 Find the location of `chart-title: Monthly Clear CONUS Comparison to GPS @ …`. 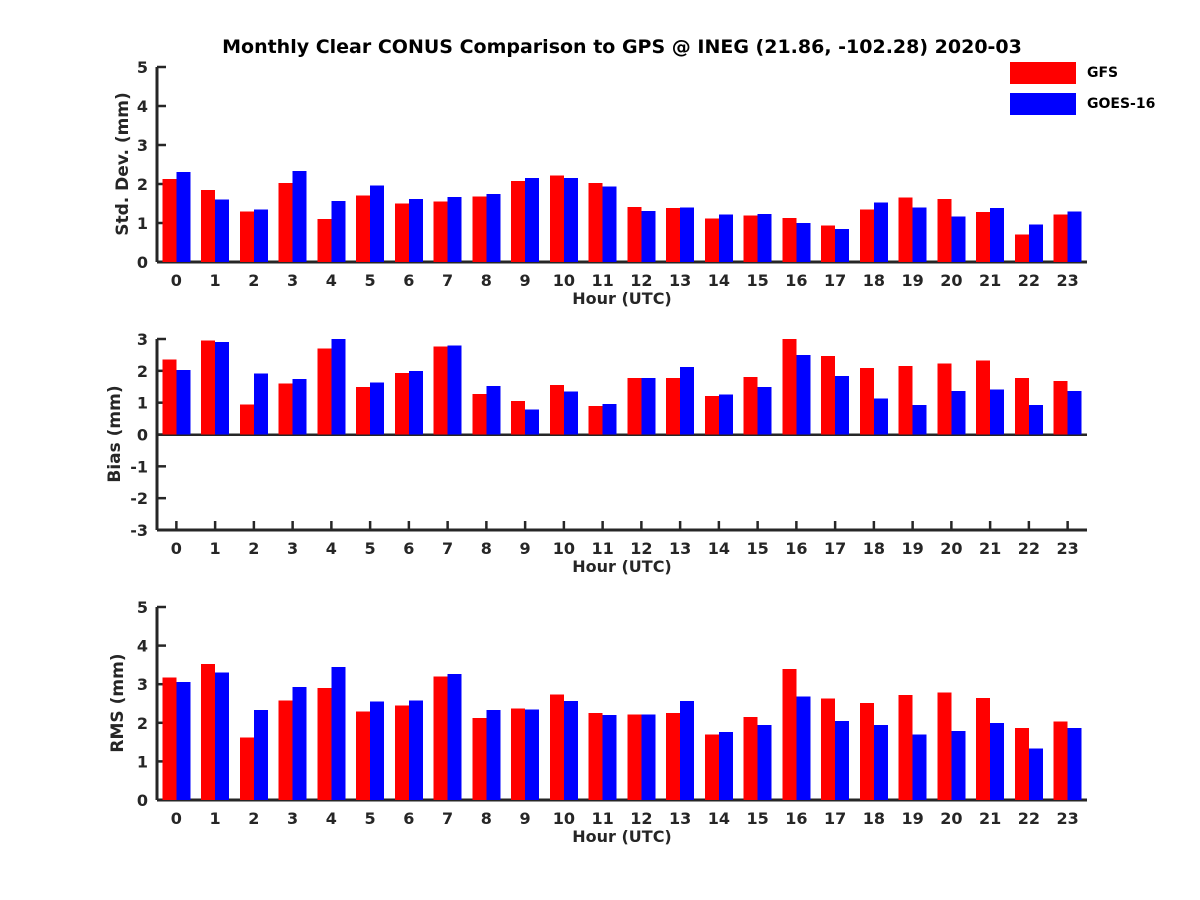

chart-title: Monthly Clear CONUS Comparison to GPS @ … is located at coordinates (622, 47).